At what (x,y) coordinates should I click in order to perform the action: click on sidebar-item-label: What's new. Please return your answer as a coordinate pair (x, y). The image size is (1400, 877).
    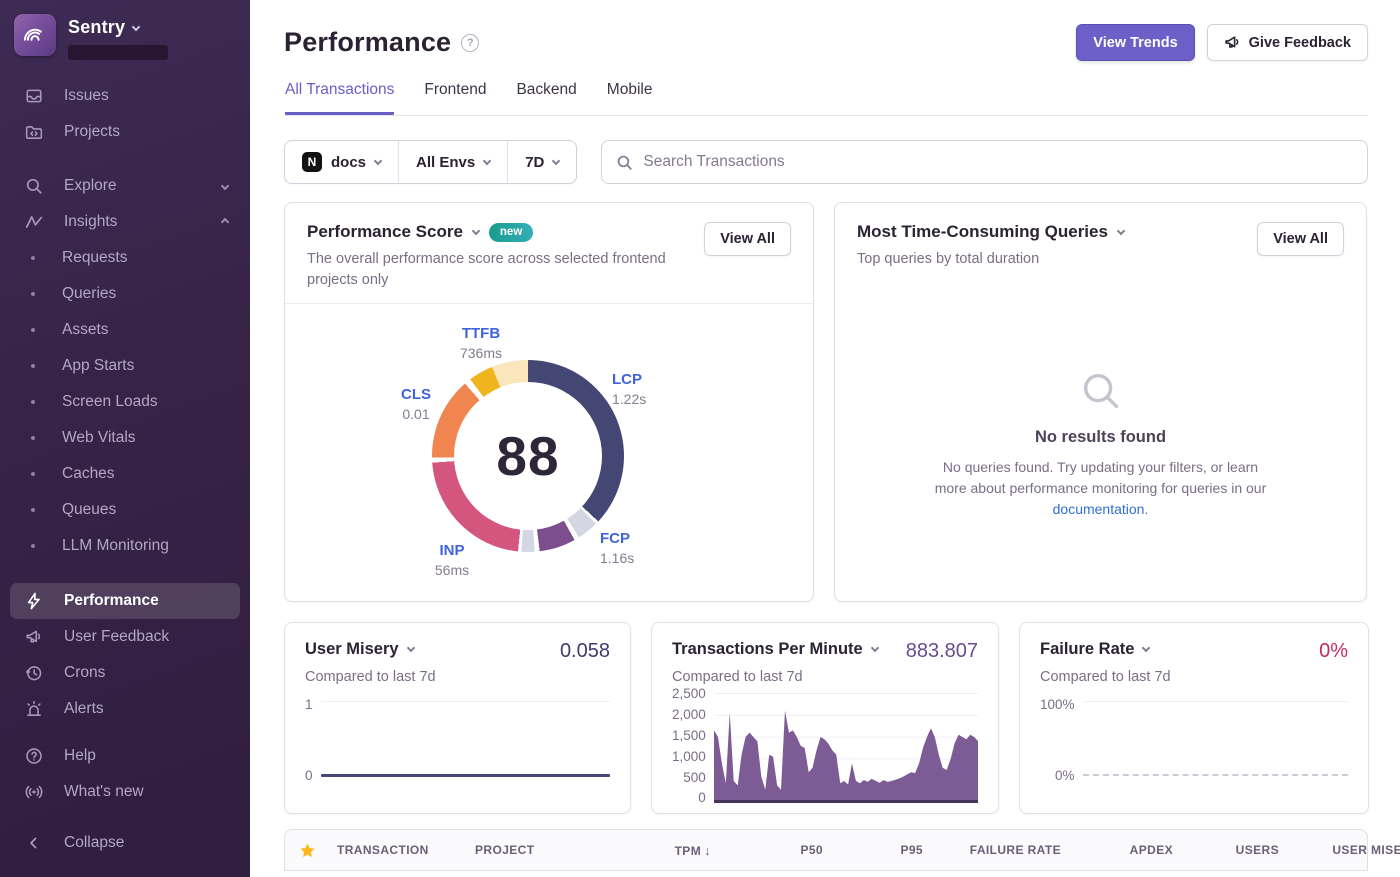
    Looking at the image, I should click on (104, 791).